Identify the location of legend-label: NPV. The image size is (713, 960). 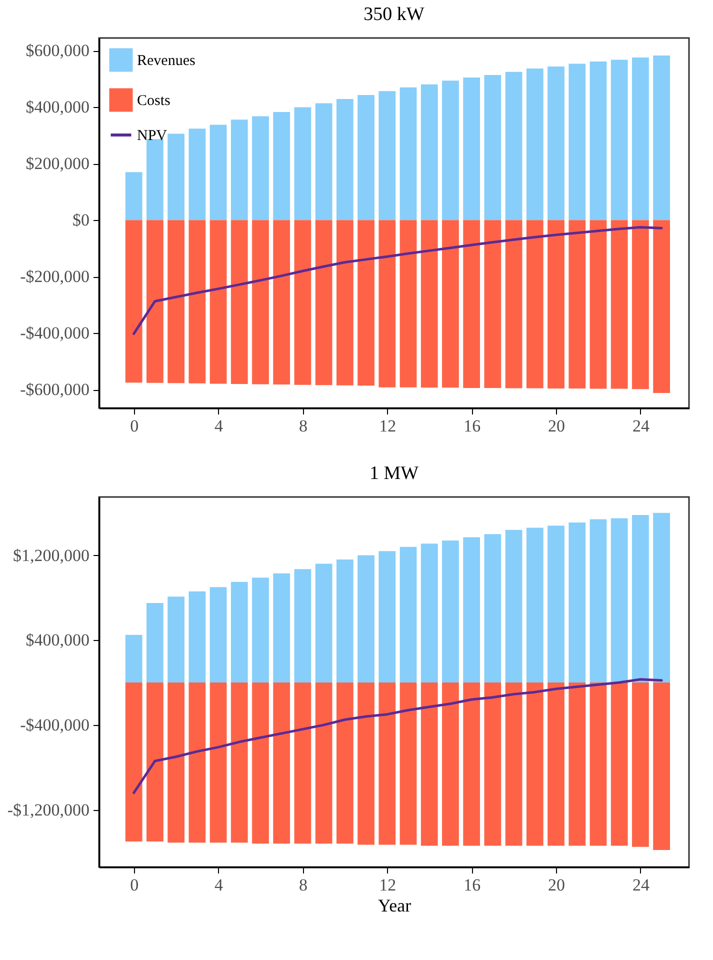
(152, 136).